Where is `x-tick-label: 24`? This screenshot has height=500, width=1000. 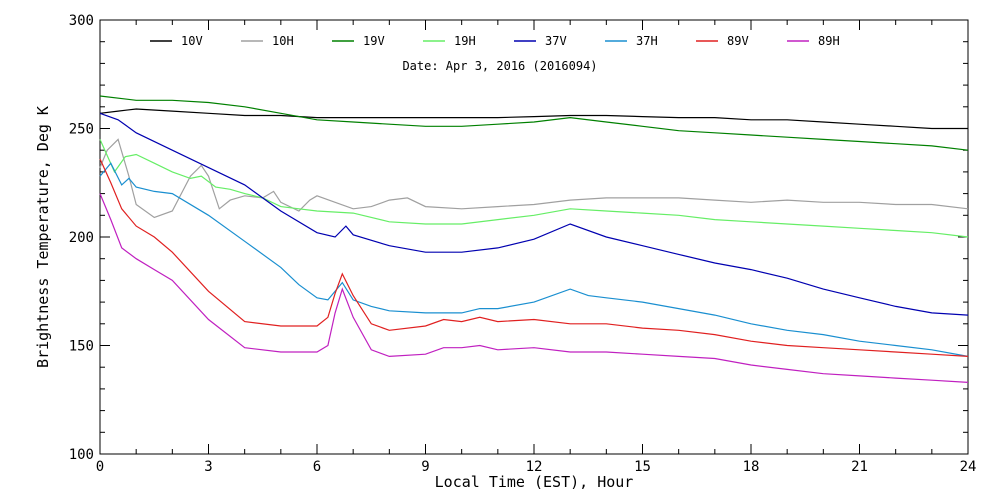
x-tick-label: 24 is located at coordinates (968, 467).